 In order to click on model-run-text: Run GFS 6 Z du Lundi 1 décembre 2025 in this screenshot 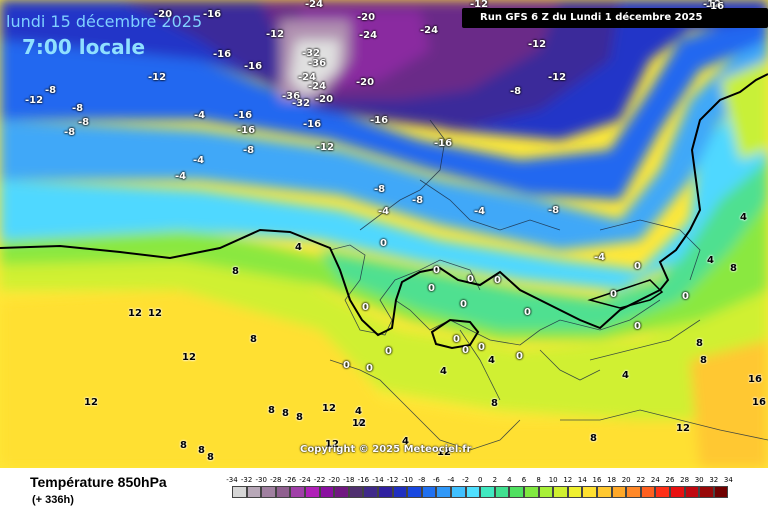, I will do `click(591, 17)`.